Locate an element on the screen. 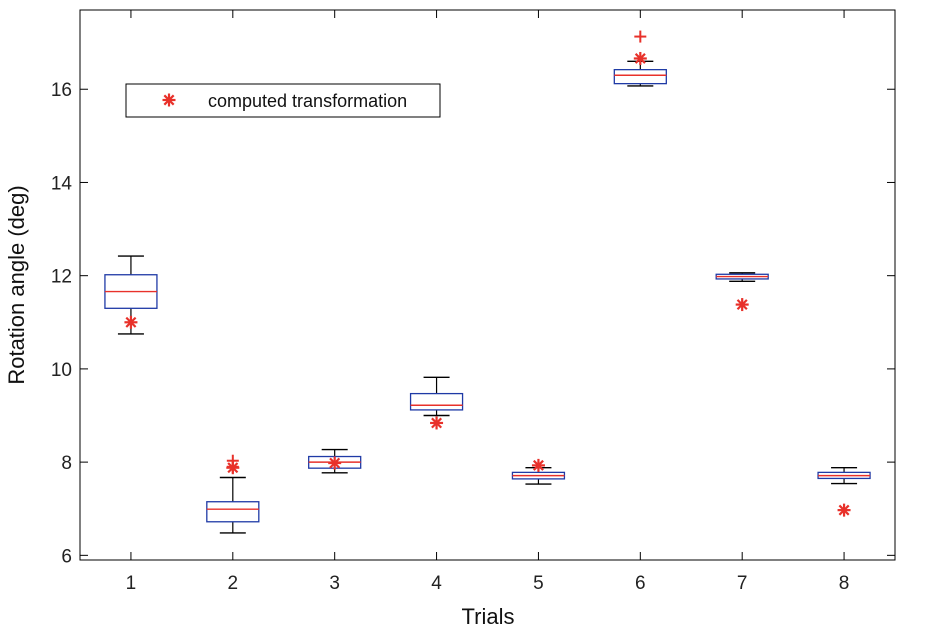  x-tick-label: 6 is located at coordinates (640, 583).